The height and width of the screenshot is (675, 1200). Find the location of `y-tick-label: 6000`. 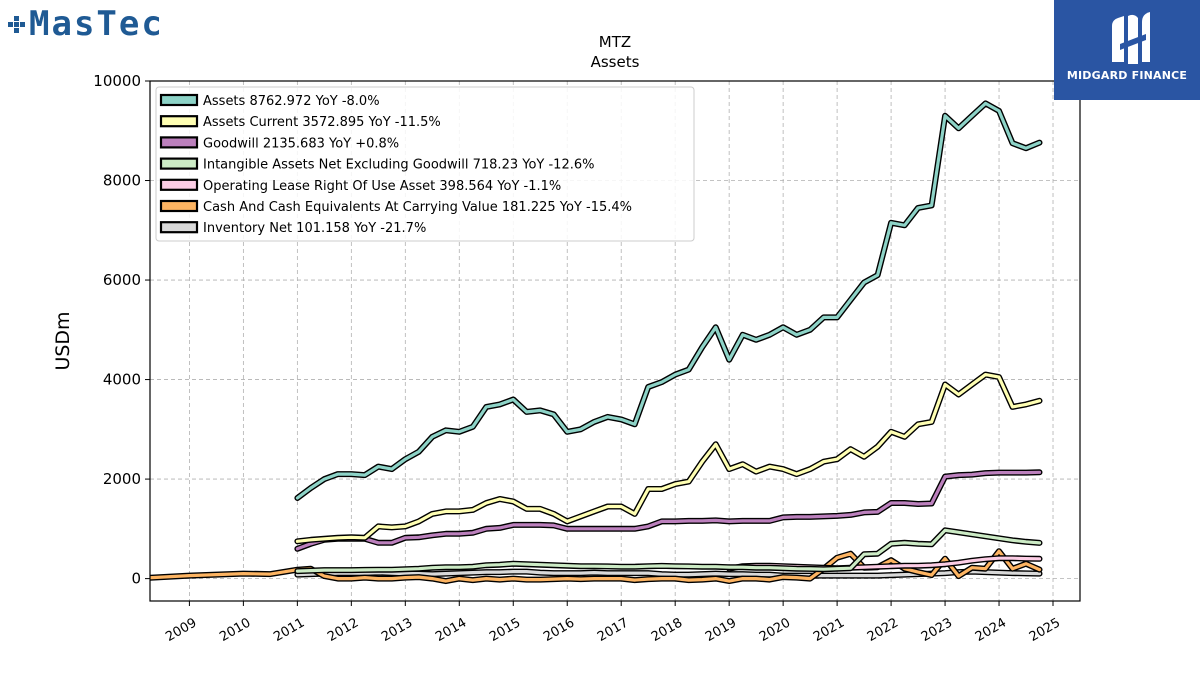

y-tick-label: 6000 is located at coordinates (122, 280).